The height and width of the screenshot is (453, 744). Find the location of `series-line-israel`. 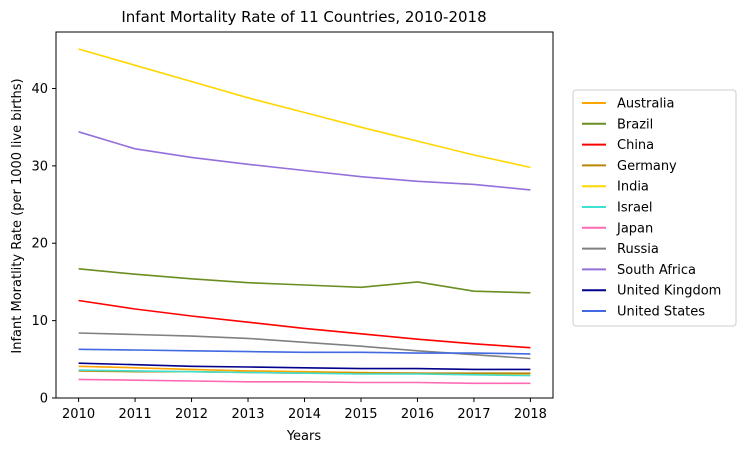

series-line-israel is located at coordinates (304, 373).